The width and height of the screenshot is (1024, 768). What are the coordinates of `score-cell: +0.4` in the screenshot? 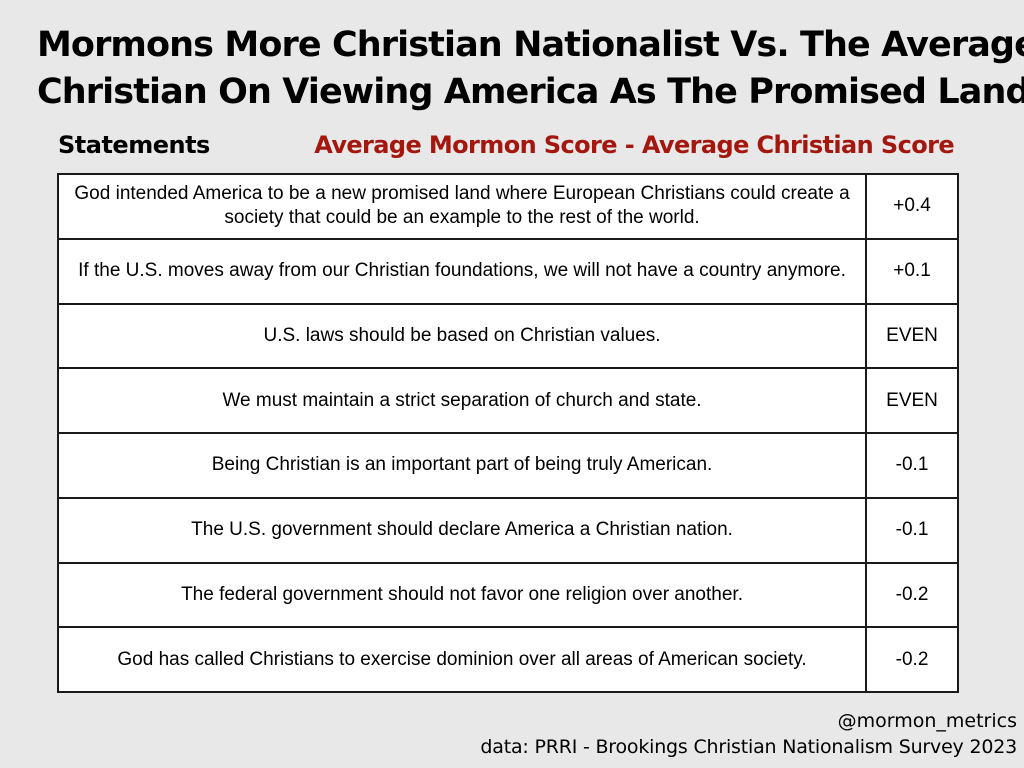 It's located at (912, 206).